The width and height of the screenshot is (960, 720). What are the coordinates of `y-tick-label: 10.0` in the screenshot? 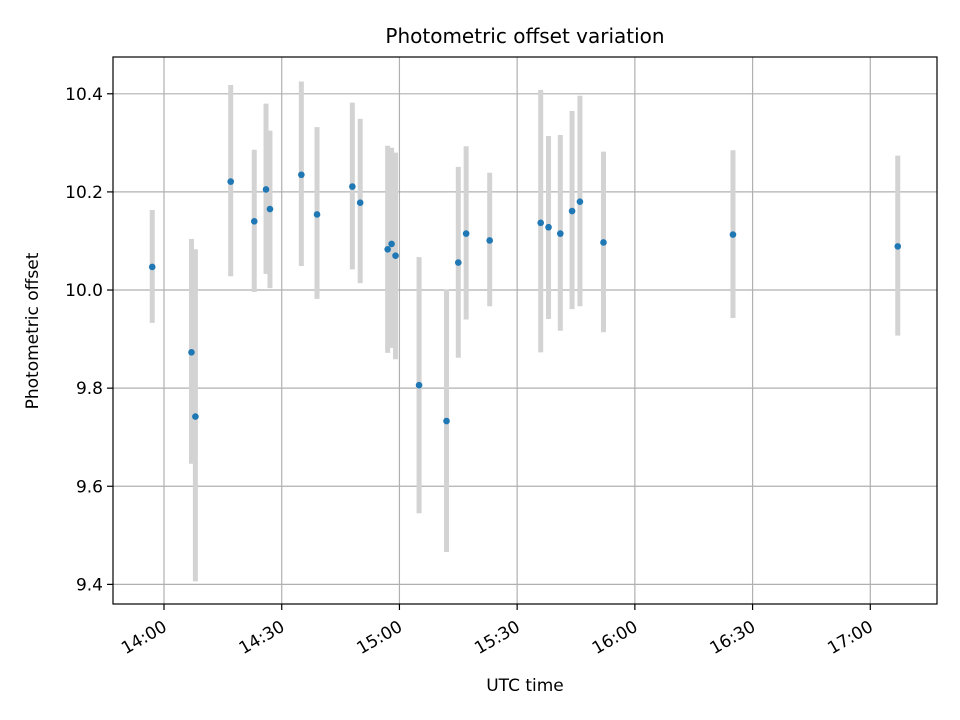 It's located at (84, 291).